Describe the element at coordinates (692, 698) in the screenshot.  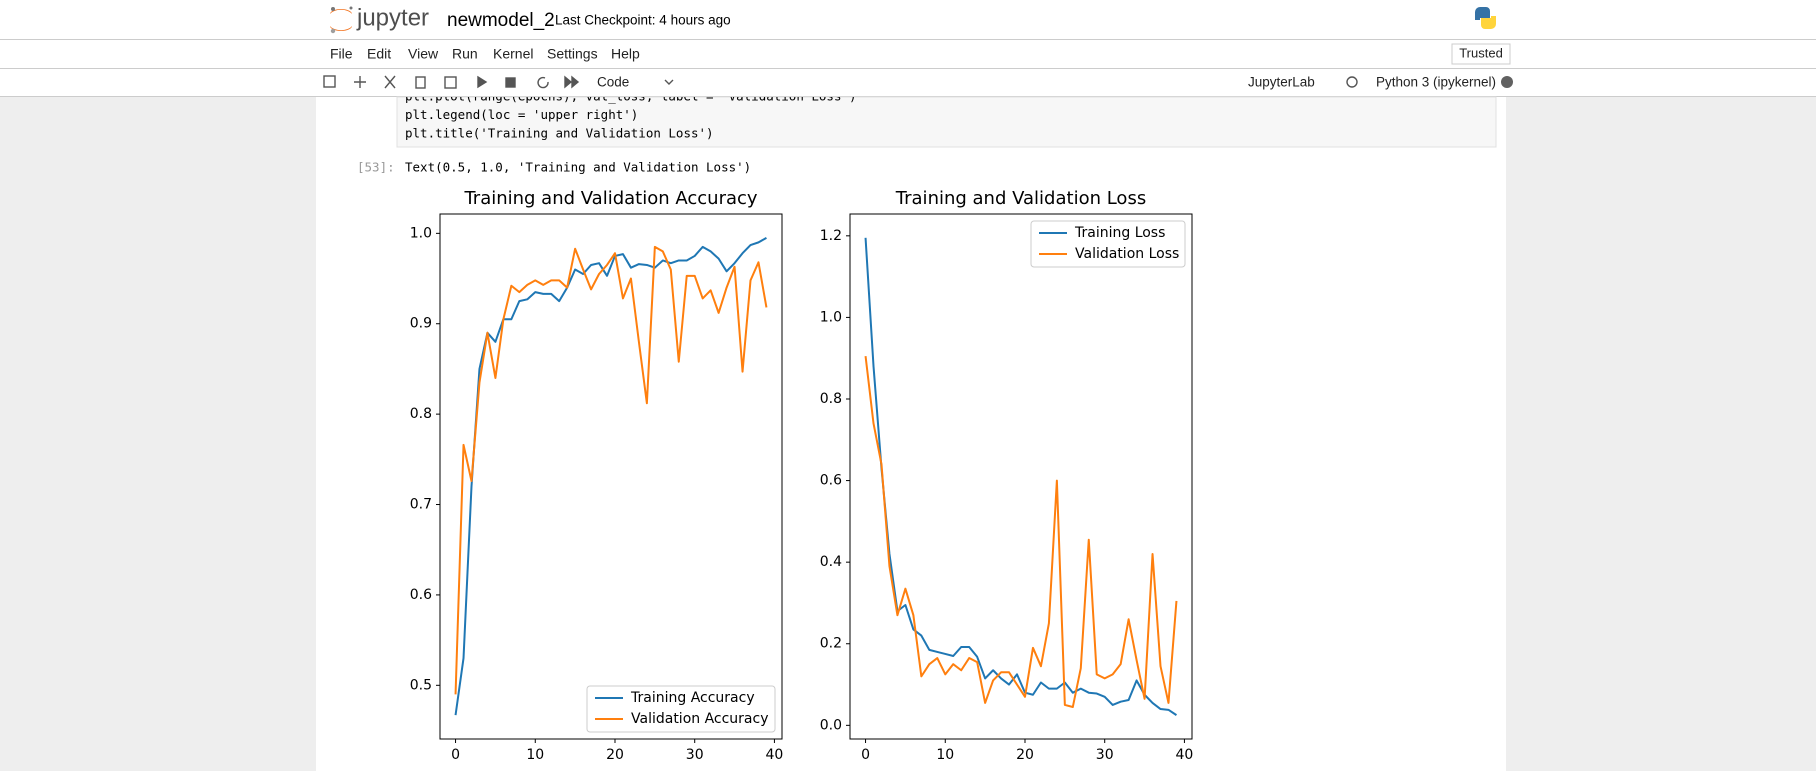
I see `legend-label: Training Accuracy` at that location.